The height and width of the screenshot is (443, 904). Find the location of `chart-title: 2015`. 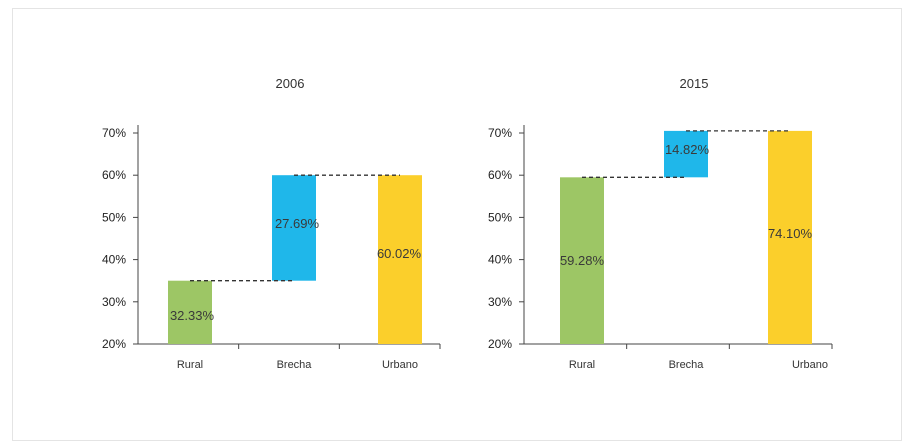

chart-title: 2015 is located at coordinates (694, 83).